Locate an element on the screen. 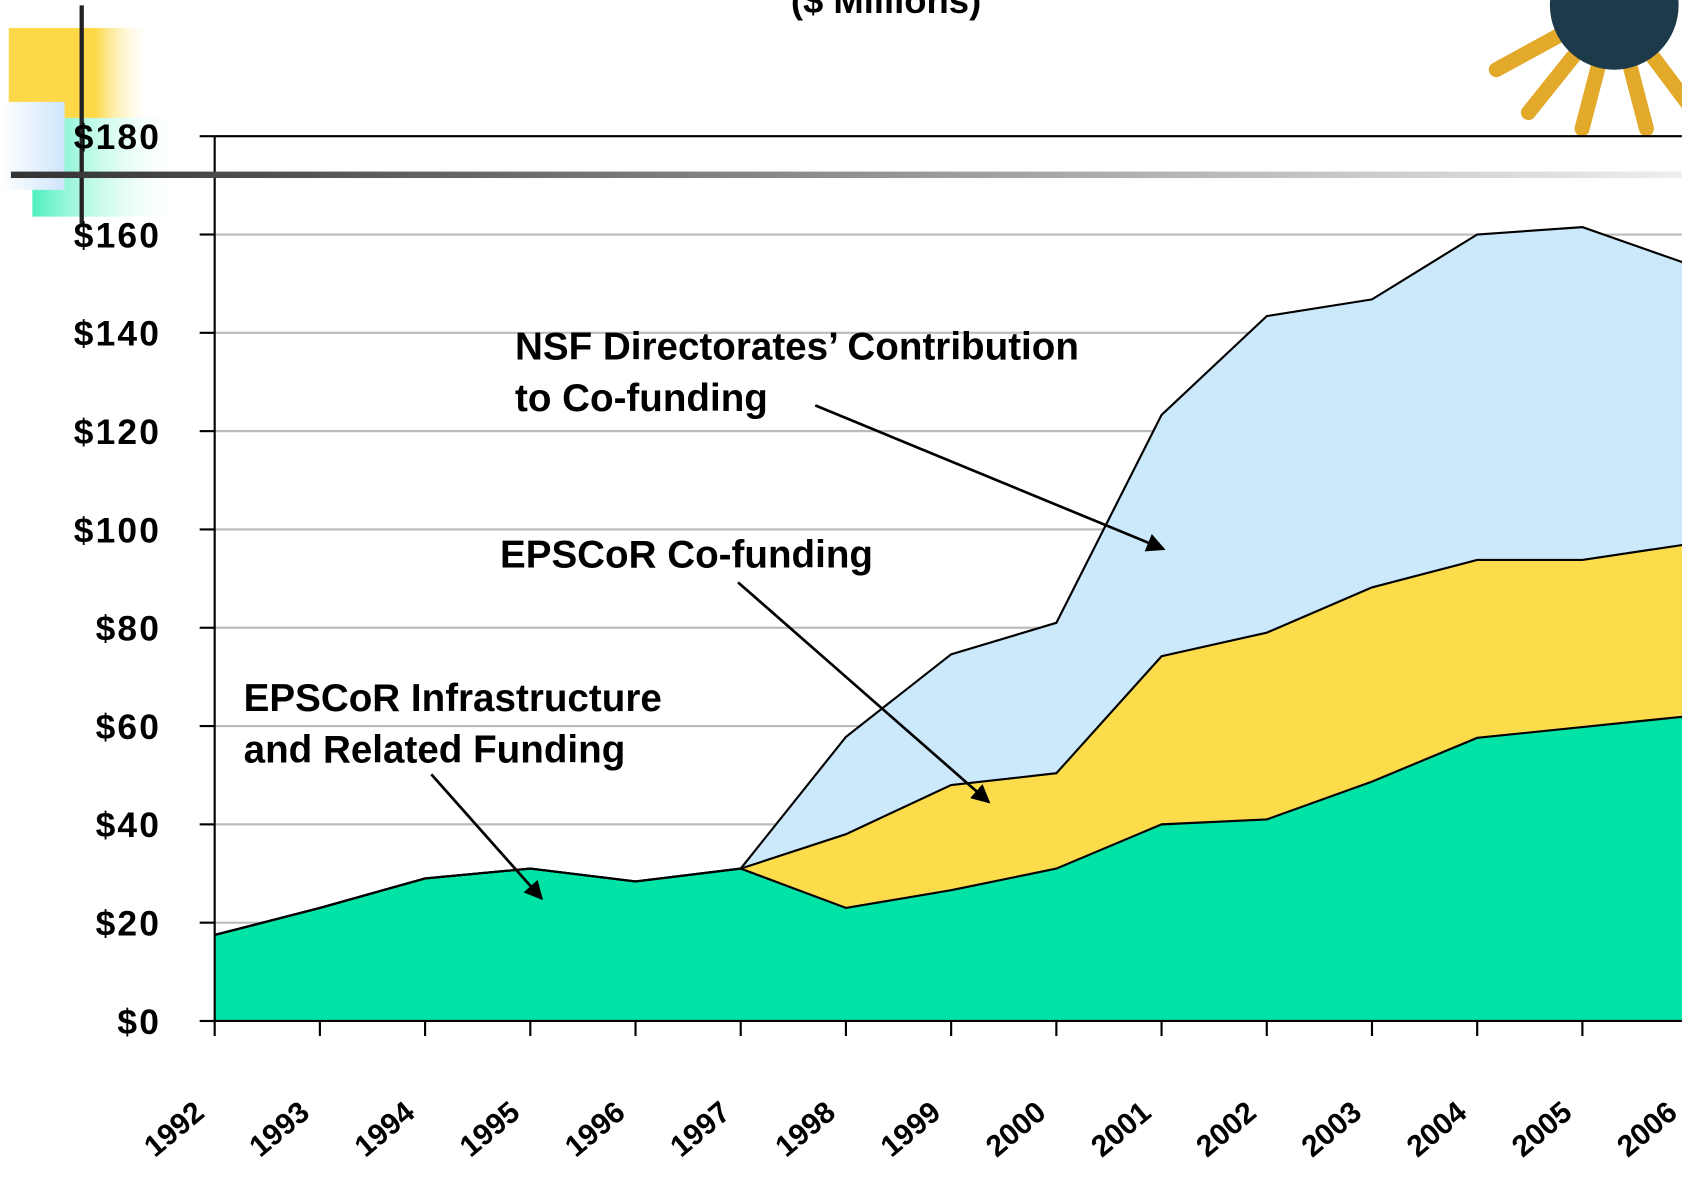 This screenshot has height=1184, width=1682. y-tick-label: $40 is located at coordinates (128, 825).